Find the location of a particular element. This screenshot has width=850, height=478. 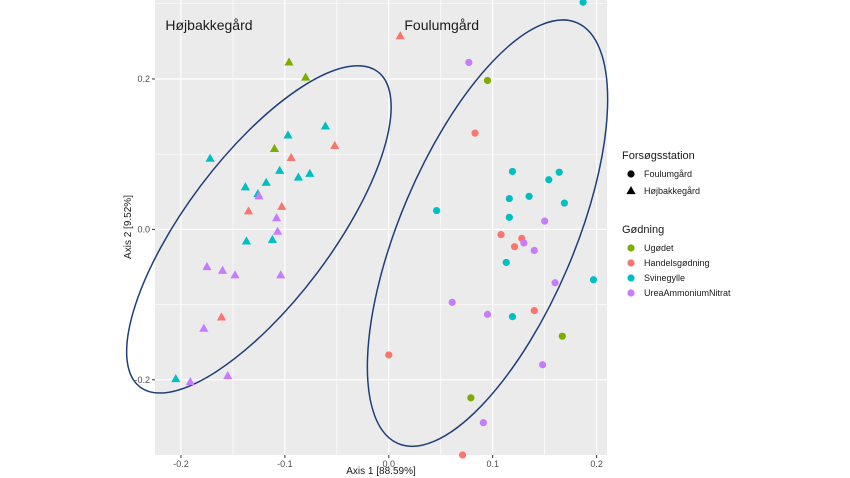

annotation-label: Højbakkegård is located at coordinates (208, 25).